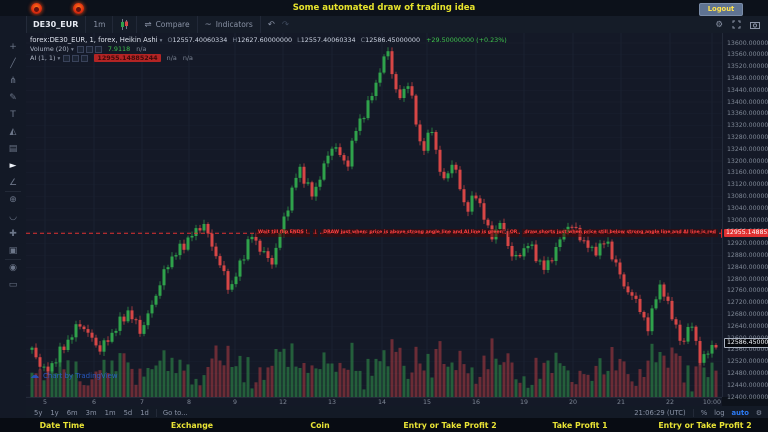  Describe the element at coordinates (747, 385) in the screenshot. I see `price-axis-label: 12440.00000000` at that location.